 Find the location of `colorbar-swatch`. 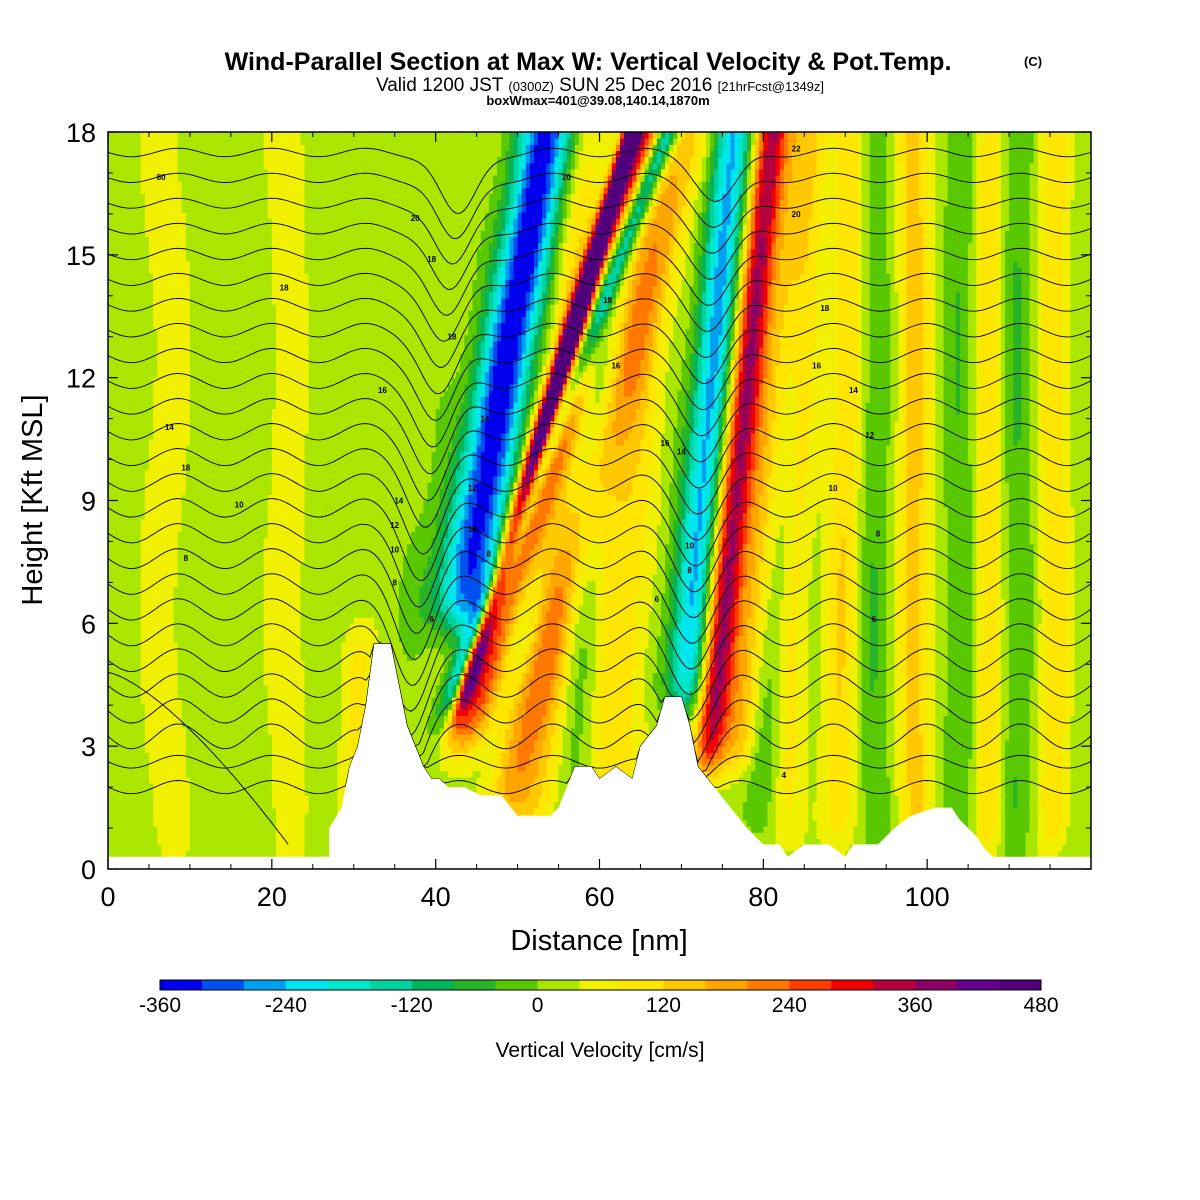

colorbar-swatch is located at coordinates (265, 985).